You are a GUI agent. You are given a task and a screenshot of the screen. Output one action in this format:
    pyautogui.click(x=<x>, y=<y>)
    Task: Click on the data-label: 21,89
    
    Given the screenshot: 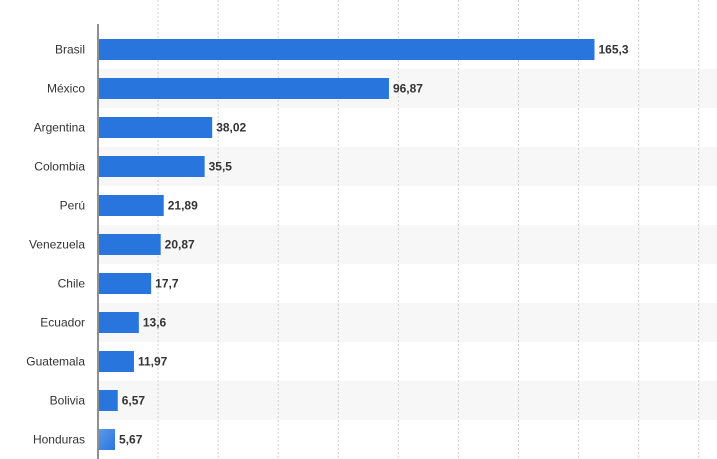 What is the action you would take?
    pyautogui.click(x=183, y=206)
    